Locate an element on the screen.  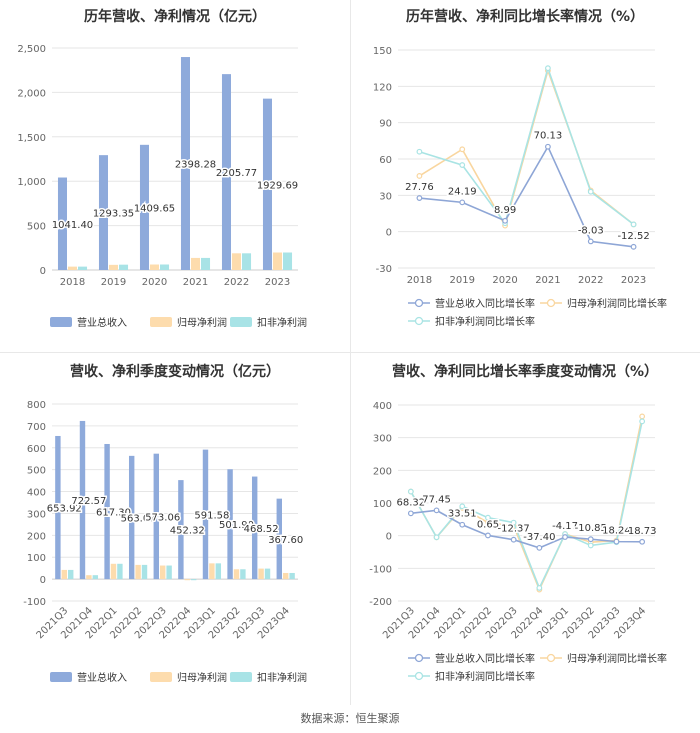
y-tick-label: 600 is located at coordinates (36, 449).